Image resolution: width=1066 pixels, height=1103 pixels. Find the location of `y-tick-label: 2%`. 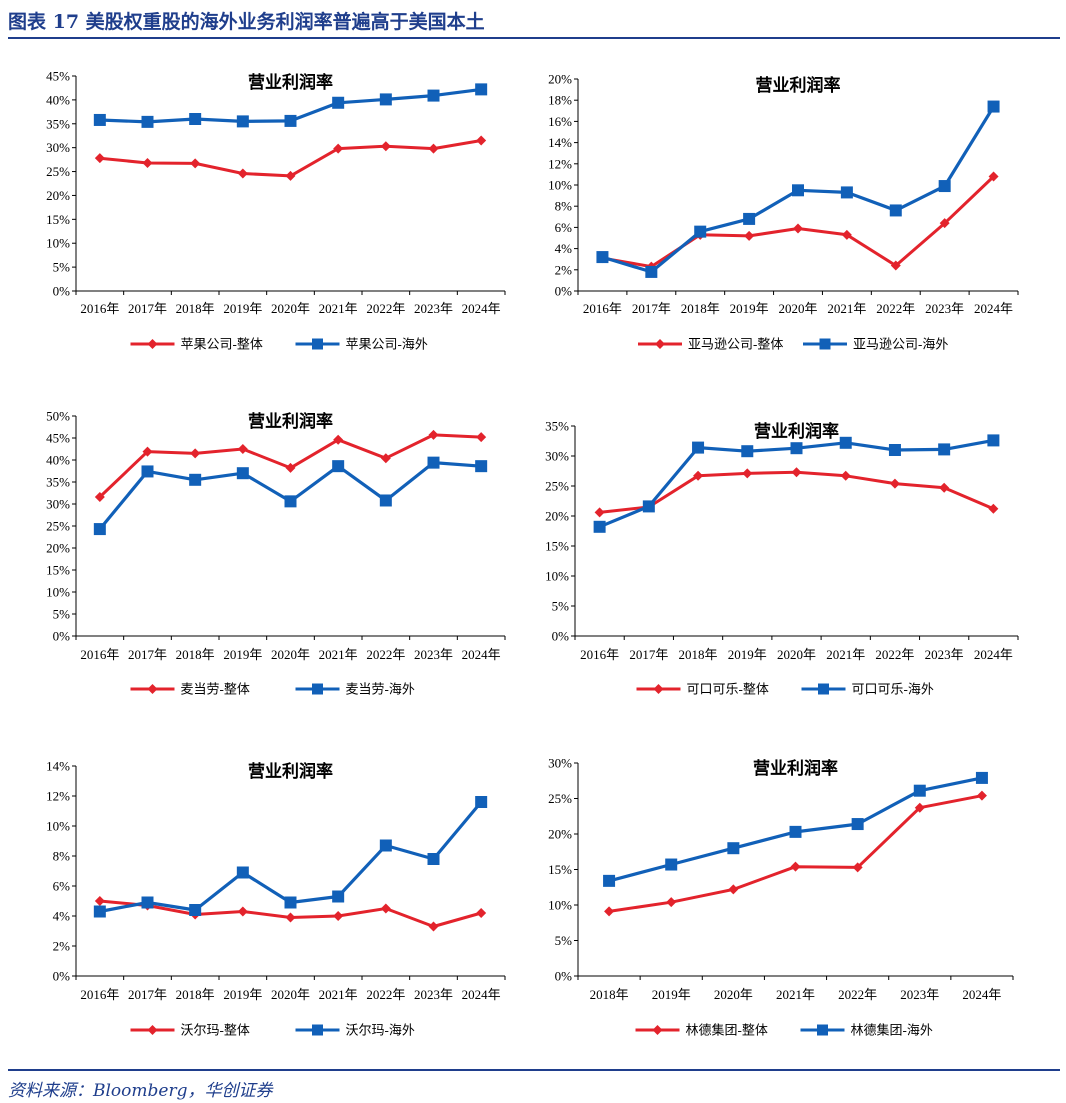

y-tick-label: 2% is located at coordinates (564, 269).